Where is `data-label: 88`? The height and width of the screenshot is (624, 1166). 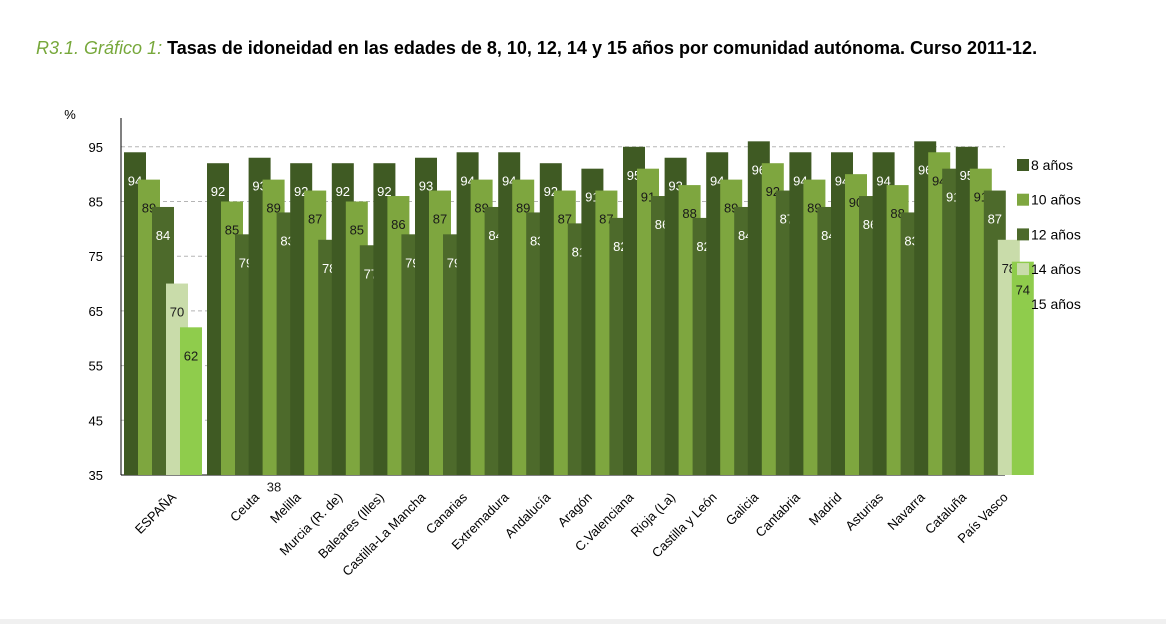 data-label: 88 is located at coordinates (689, 213).